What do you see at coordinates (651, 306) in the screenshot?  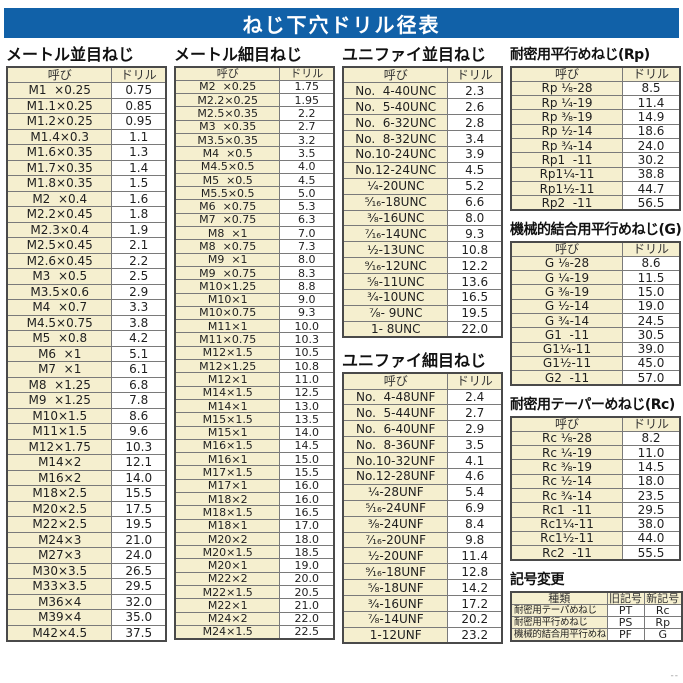 I see `value-cell: 19.0` at bounding box center [651, 306].